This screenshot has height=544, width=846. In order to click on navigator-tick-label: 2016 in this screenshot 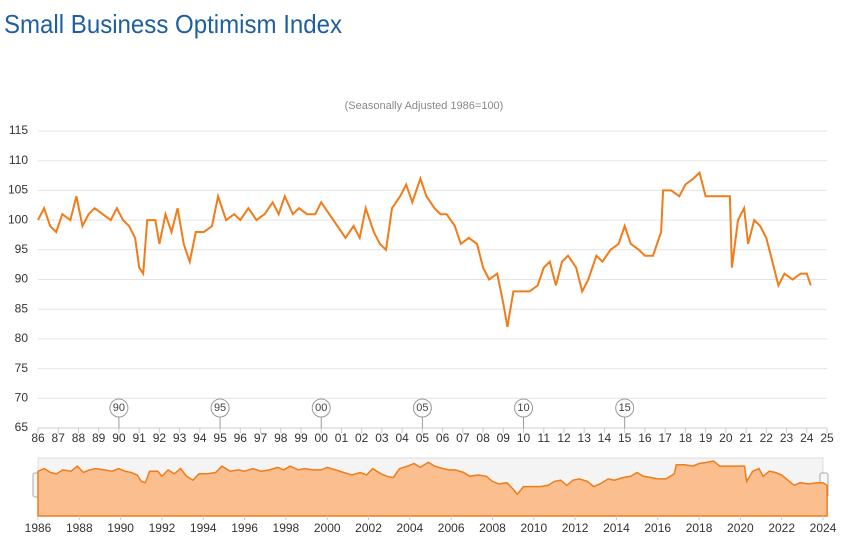, I will do `click(657, 528)`.